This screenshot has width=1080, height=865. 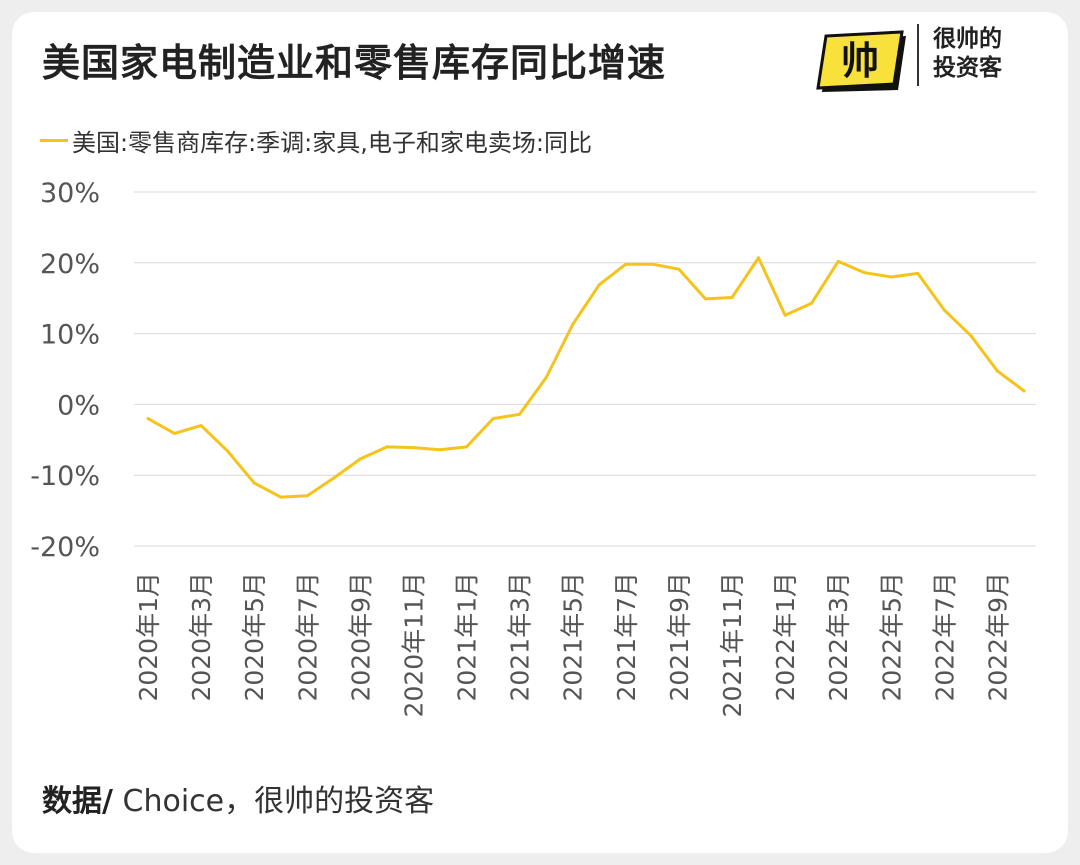 I want to click on x-tick-label: 2020年3月, so click(x=201, y=637).